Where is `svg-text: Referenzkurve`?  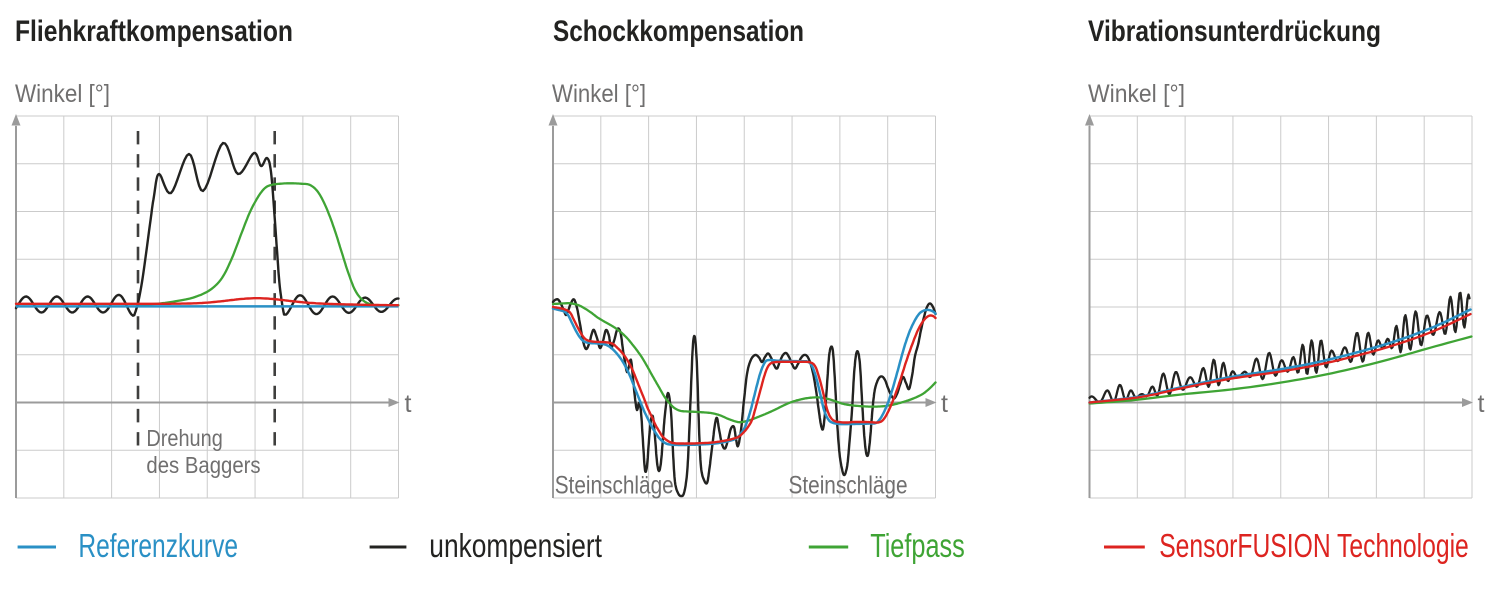
svg-text: Referenzkurve is located at coordinates (158, 545).